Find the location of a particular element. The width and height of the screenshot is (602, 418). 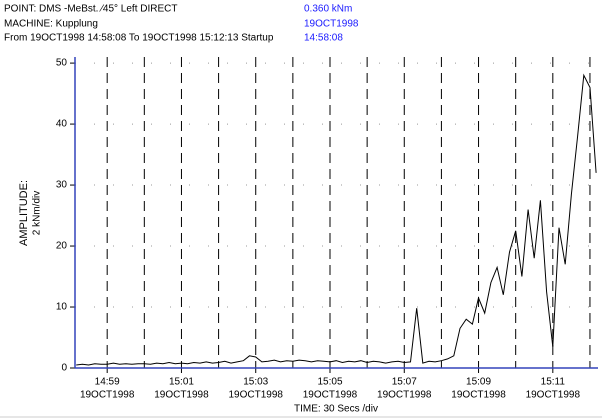

y-tick-label: 0 is located at coordinates (64, 368).